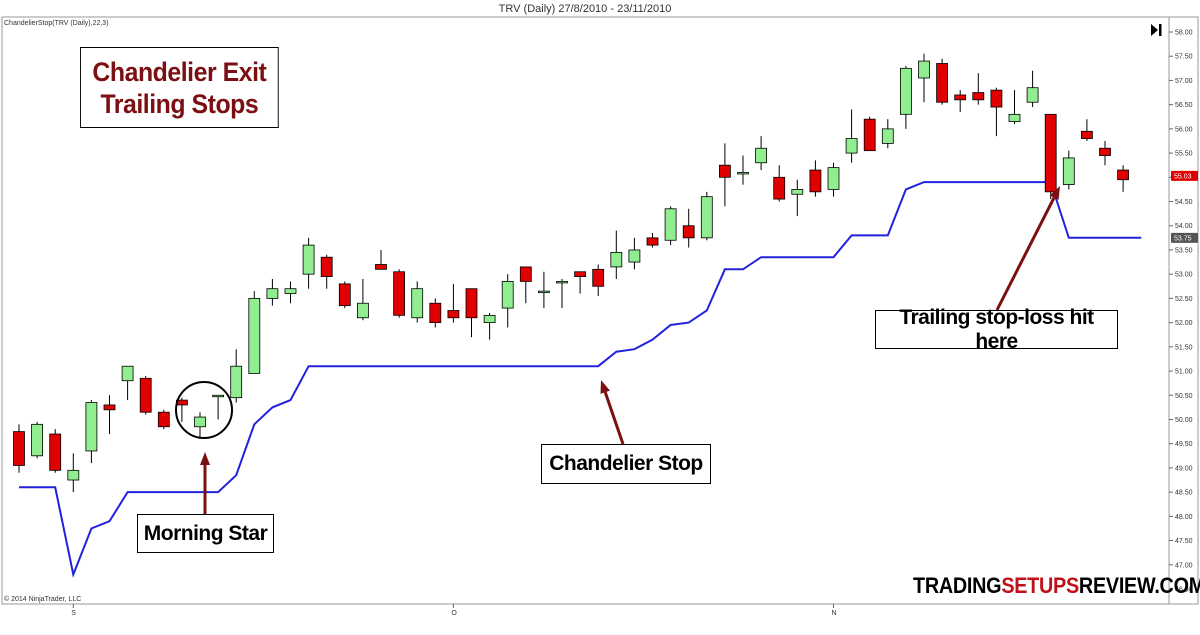 The image size is (1200, 635). I want to click on y-tick-label: 49.00, so click(1184, 468).